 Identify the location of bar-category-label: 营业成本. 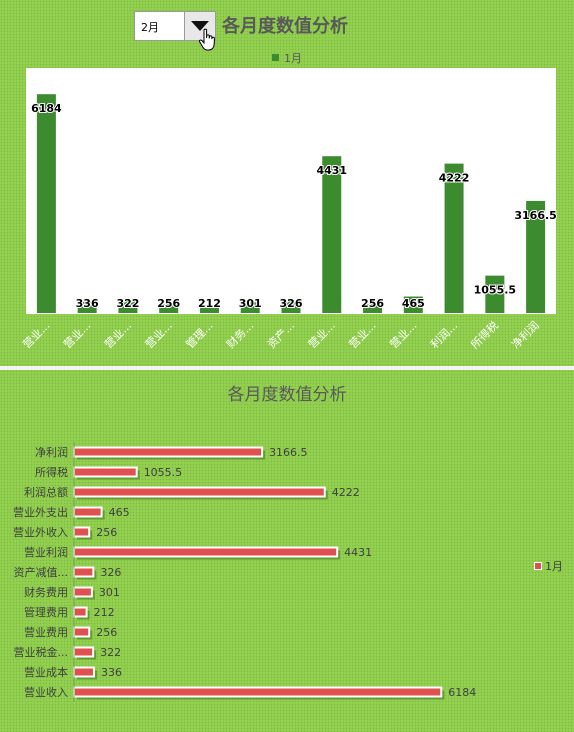
(46, 672).